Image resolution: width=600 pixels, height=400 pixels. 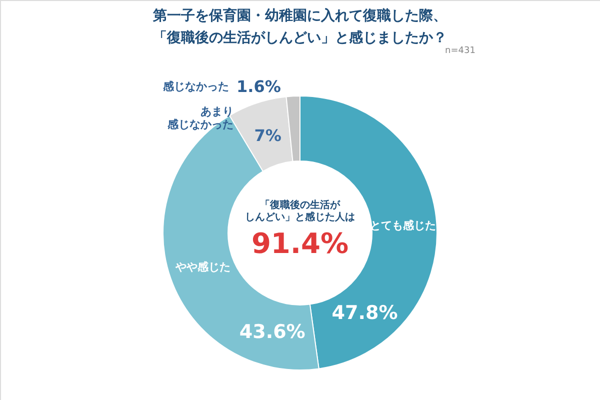 What do you see at coordinates (299, 26) in the screenshot?
I see `chart-title: 第一子を保育園・幼稚園に入れて復職した際、「復職後の生活がしんどい」と感じましたか？` at bounding box center [299, 26].